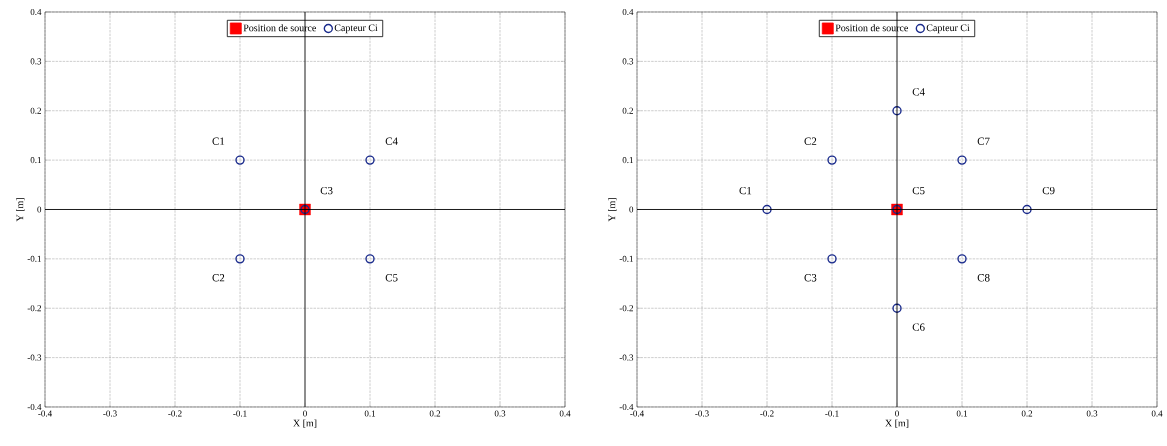  I want to click on annotation: C7, so click(983, 141).